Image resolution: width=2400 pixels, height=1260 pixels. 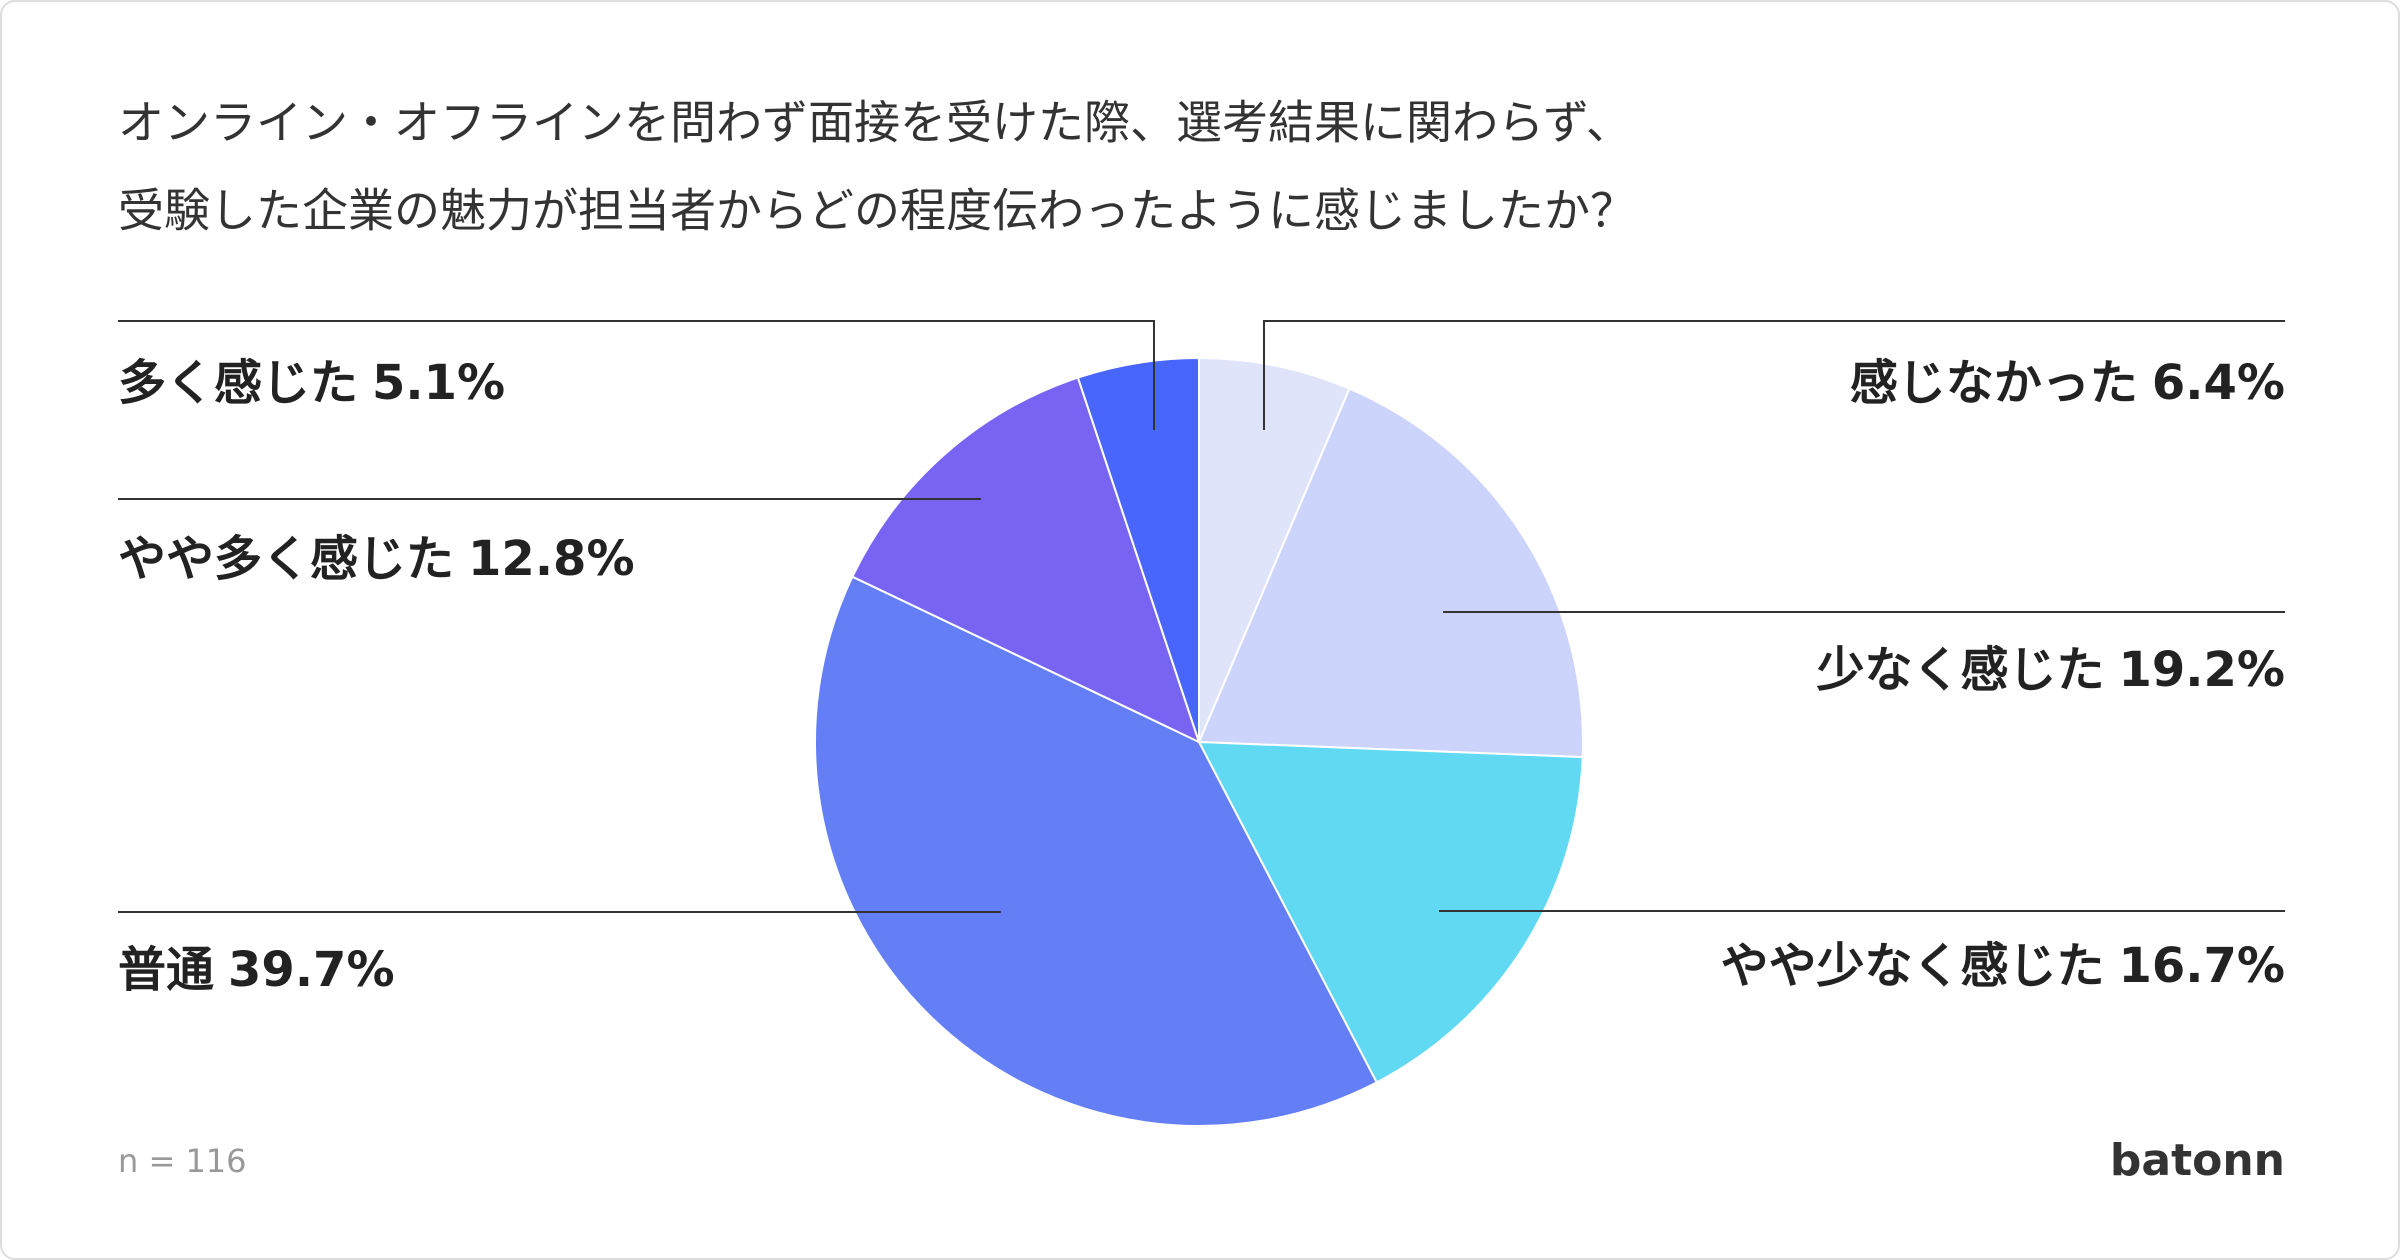 What do you see at coordinates (1960, 670) in the screenshot?
I see `category-label: 少なく感じた` at bounding box center [1960, 670].